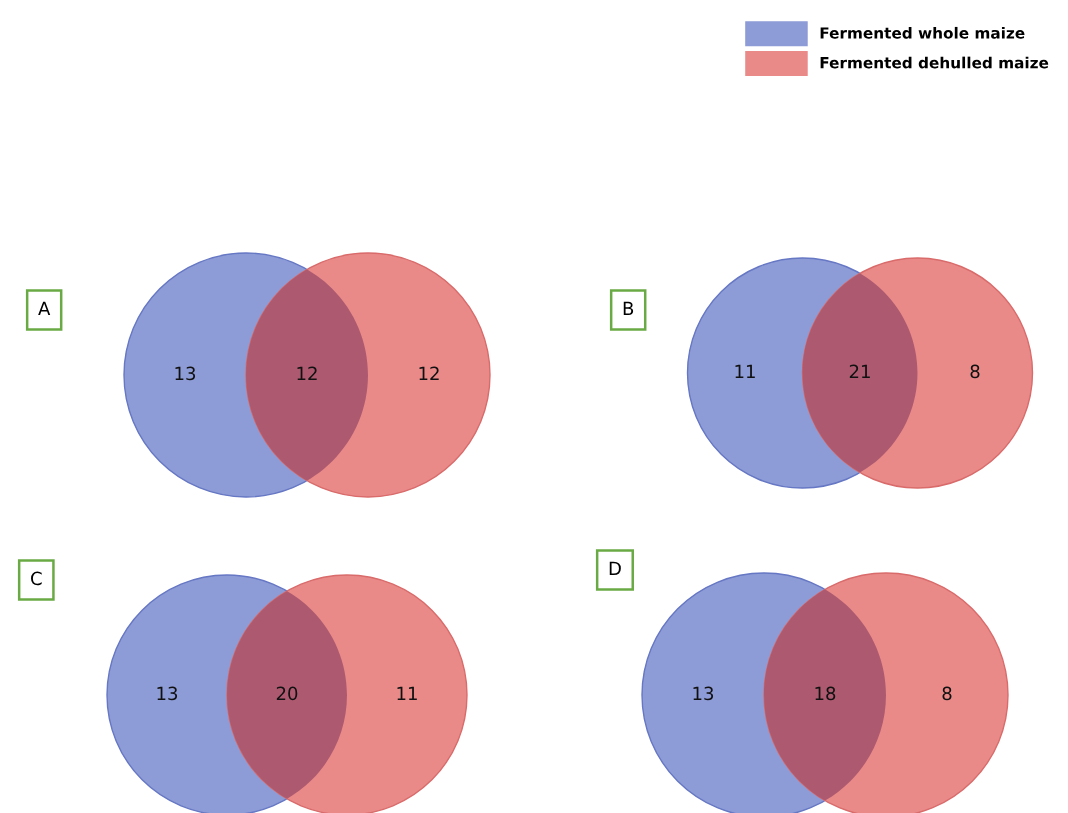  I want to click on data-label: 20, so click(287, 693).